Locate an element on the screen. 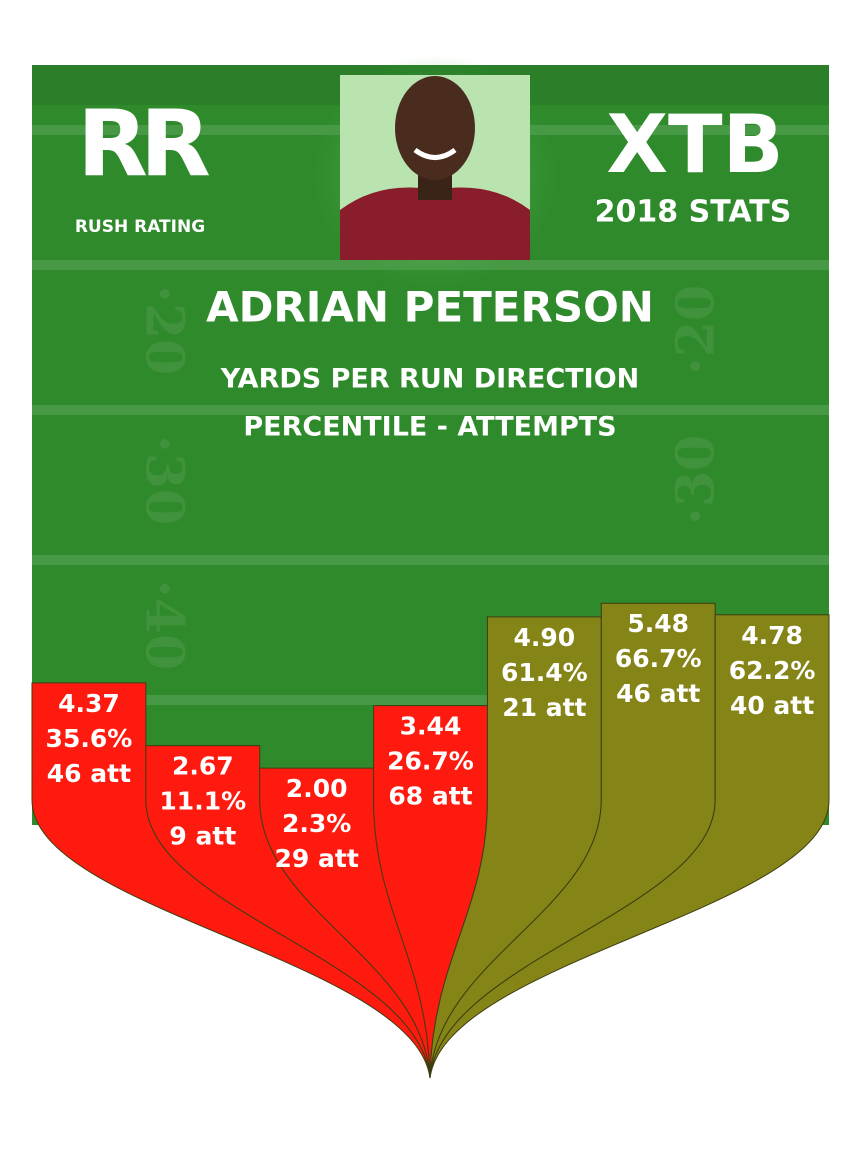  percentile-label: 26.7% is located at coordinates (430, 761).